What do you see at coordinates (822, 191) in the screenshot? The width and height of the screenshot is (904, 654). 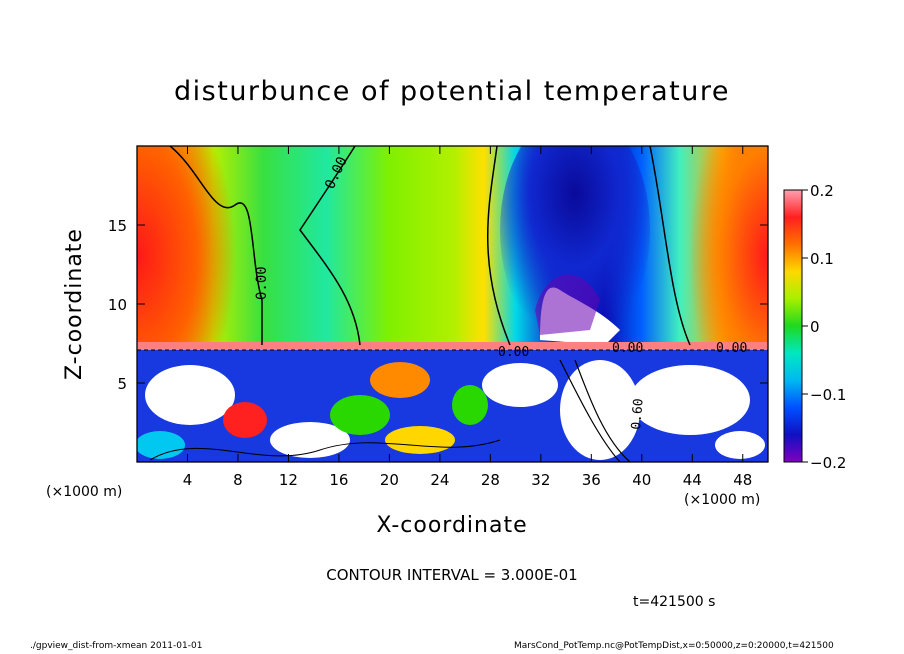 I see `colorbar-tick-label: 0.2` at bounding box center [822, 191].